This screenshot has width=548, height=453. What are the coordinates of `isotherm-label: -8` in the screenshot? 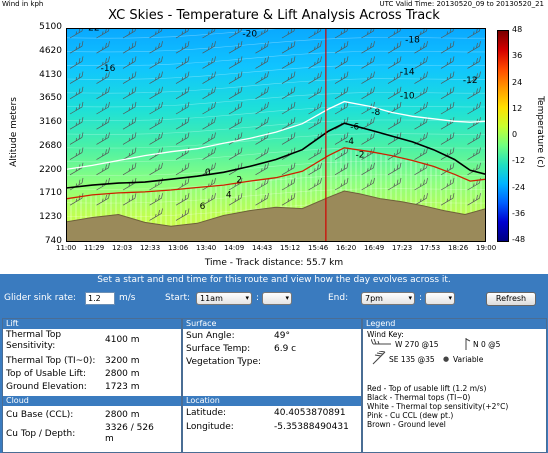 It's located at (375, 113).